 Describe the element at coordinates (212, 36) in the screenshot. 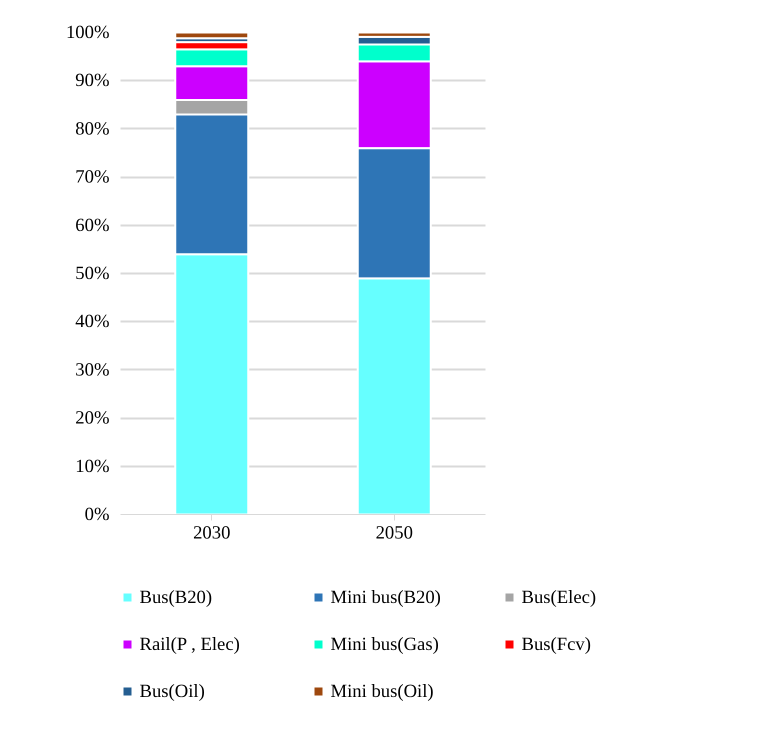

I see `bar` at that location.